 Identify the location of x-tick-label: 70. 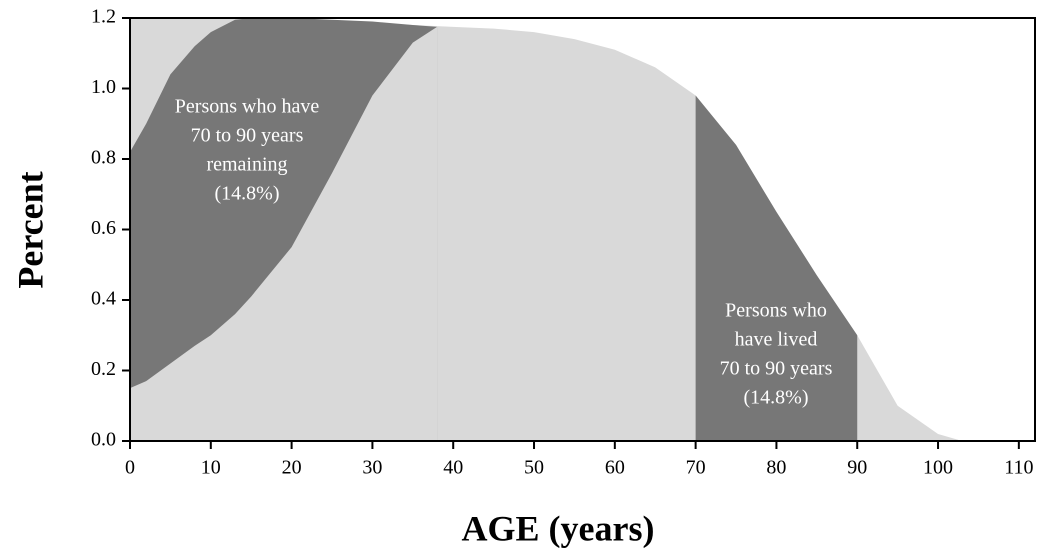
(696, 468).